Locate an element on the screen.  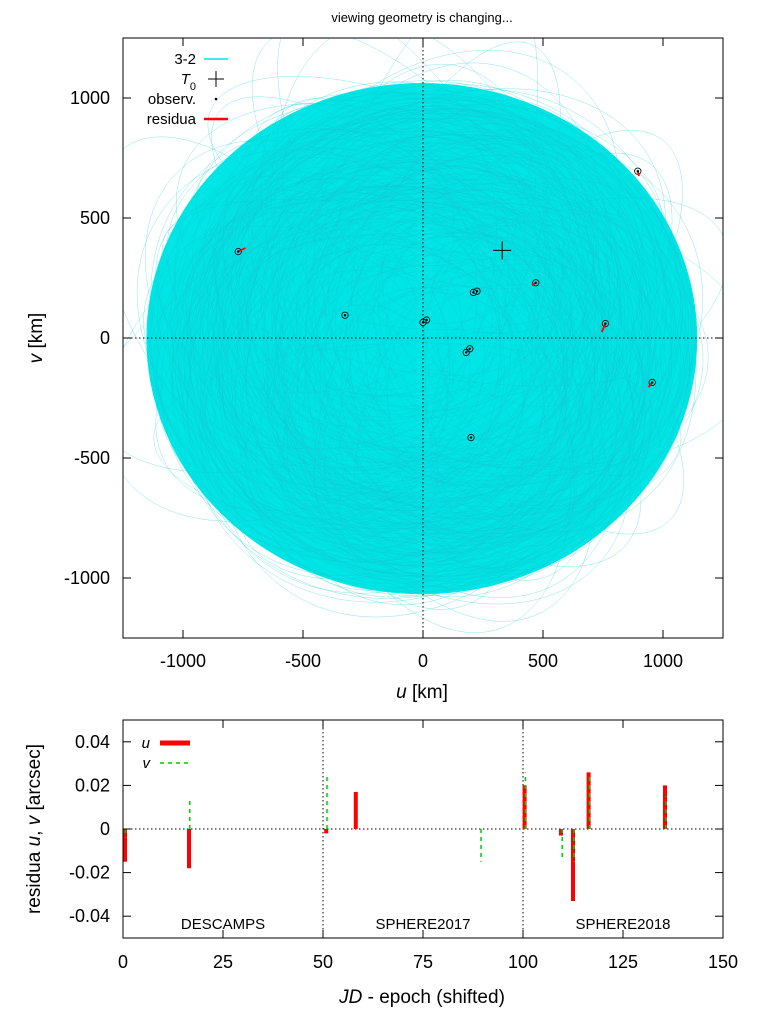
x-tick-label: -500 is located at coordinates (303, 661).